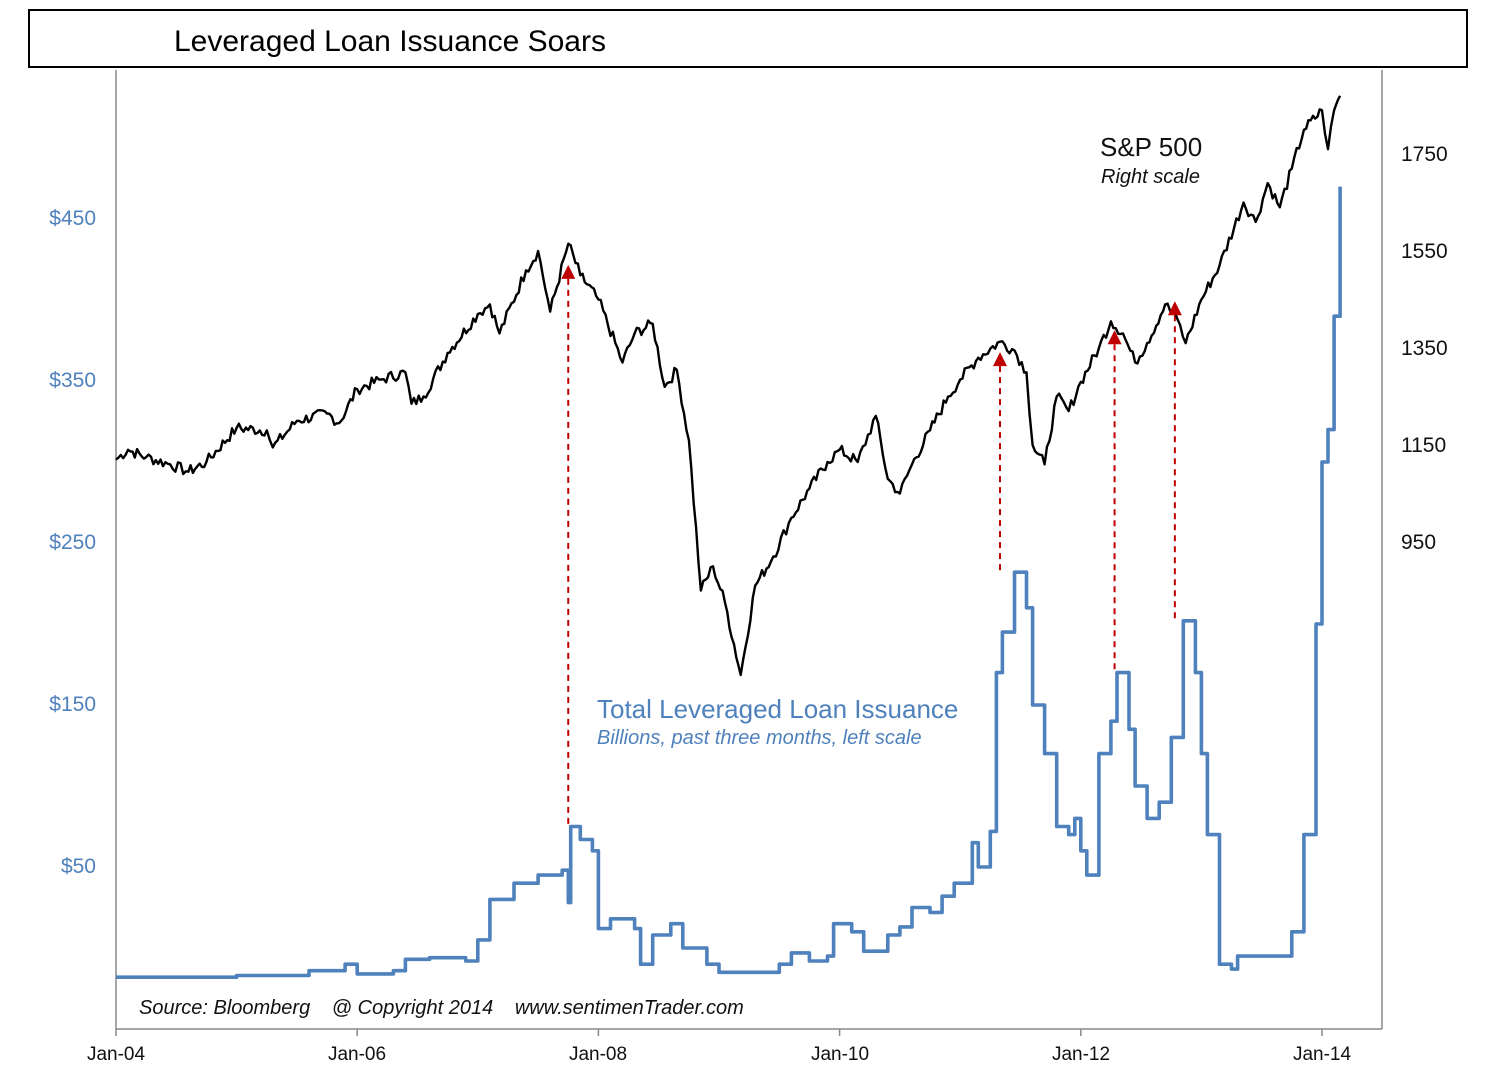  Describe the element at coordinates (748, 38) in the screenshot. I see `chart-title-box: Leveraged Loan Issuance Soars` at that location.